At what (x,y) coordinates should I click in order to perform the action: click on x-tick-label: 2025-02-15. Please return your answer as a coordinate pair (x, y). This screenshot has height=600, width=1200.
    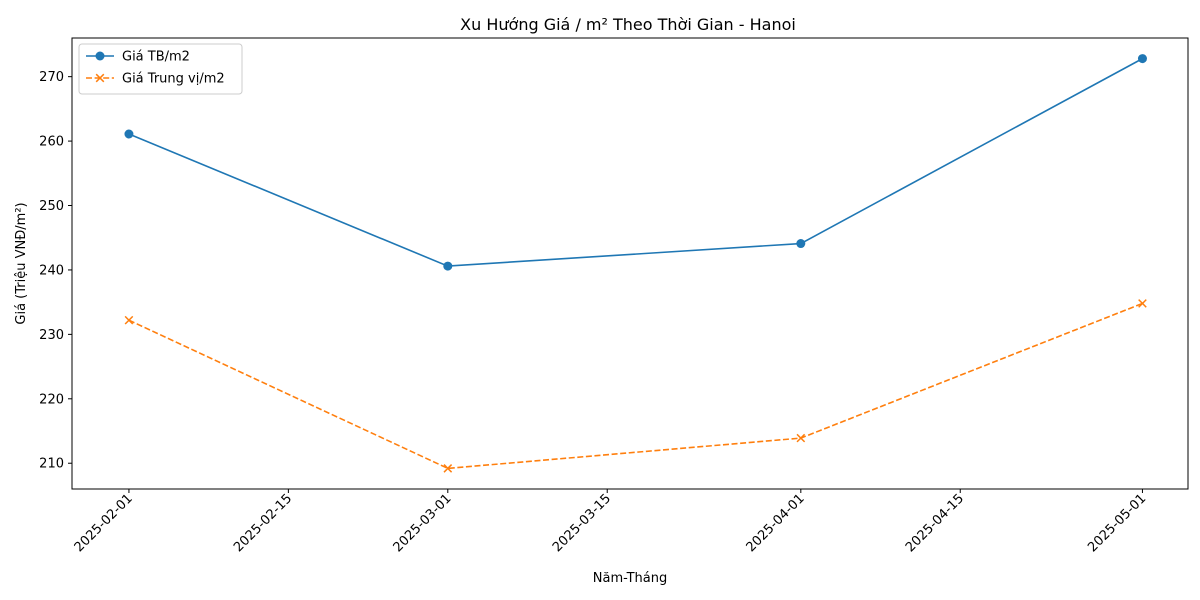
    Looking at the image, I should click on (263, 523).